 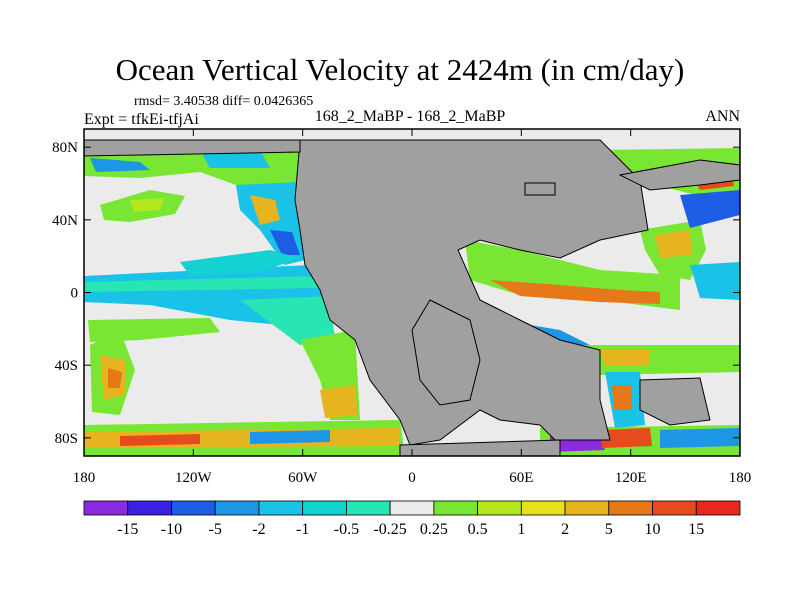 I want to click on experiment-label: Expt = tfkEi-tfjAi, so click(x=141, y=119).